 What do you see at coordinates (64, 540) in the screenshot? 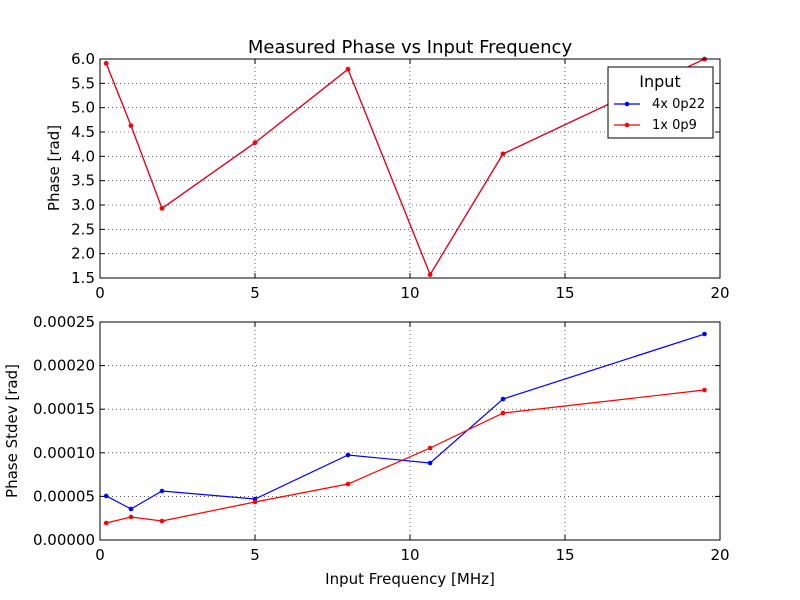
I see `y-tick-label: 0.00000` at bounding box center [64, 540].